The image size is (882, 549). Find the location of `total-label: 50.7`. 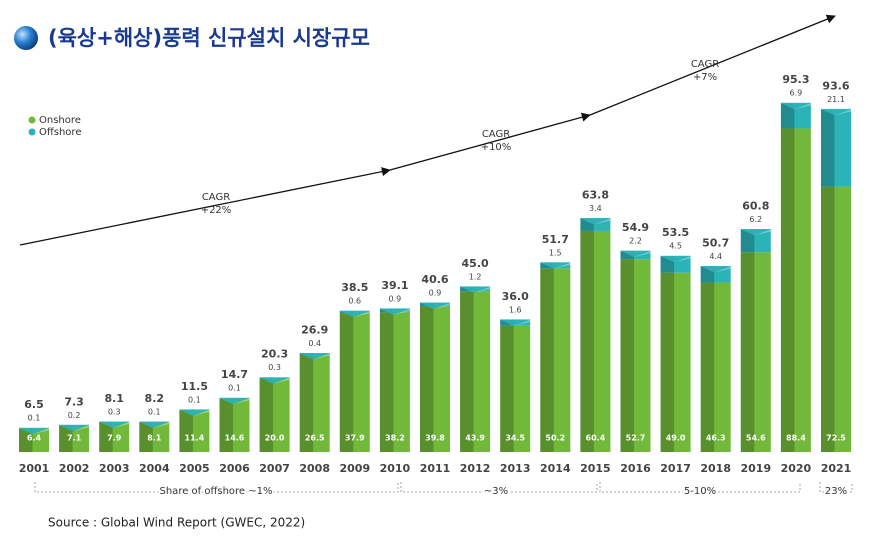

total-label: 50.7 is located at coordinates (715, 242).